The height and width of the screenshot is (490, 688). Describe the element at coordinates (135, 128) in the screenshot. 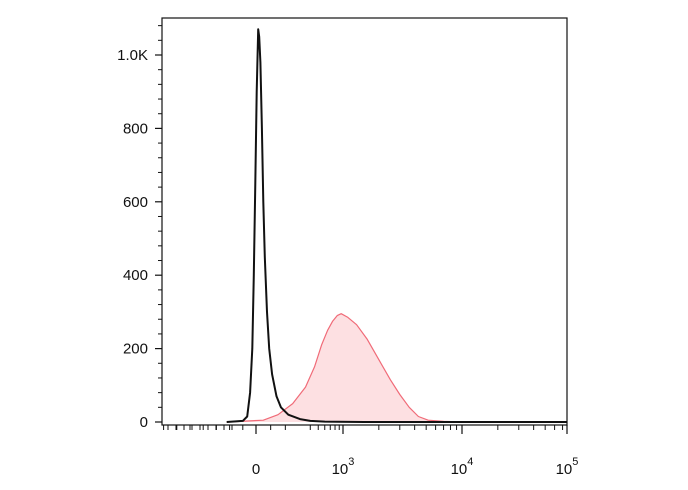

I see `y-tick-label: 800` at that location.